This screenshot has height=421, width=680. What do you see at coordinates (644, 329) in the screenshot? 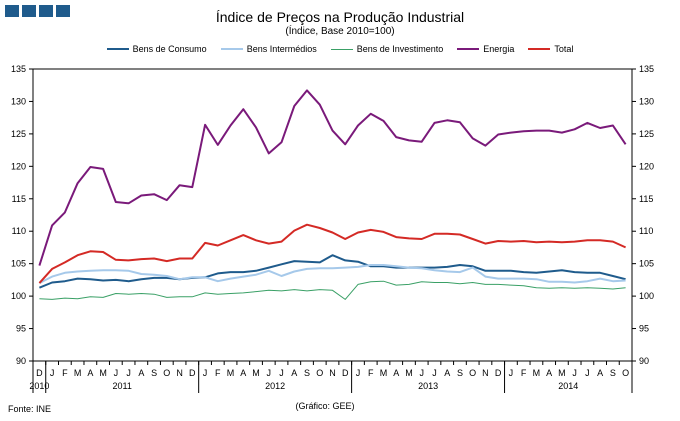
I see `y-tick-label-right: 95` at bounding box center [644, 329].